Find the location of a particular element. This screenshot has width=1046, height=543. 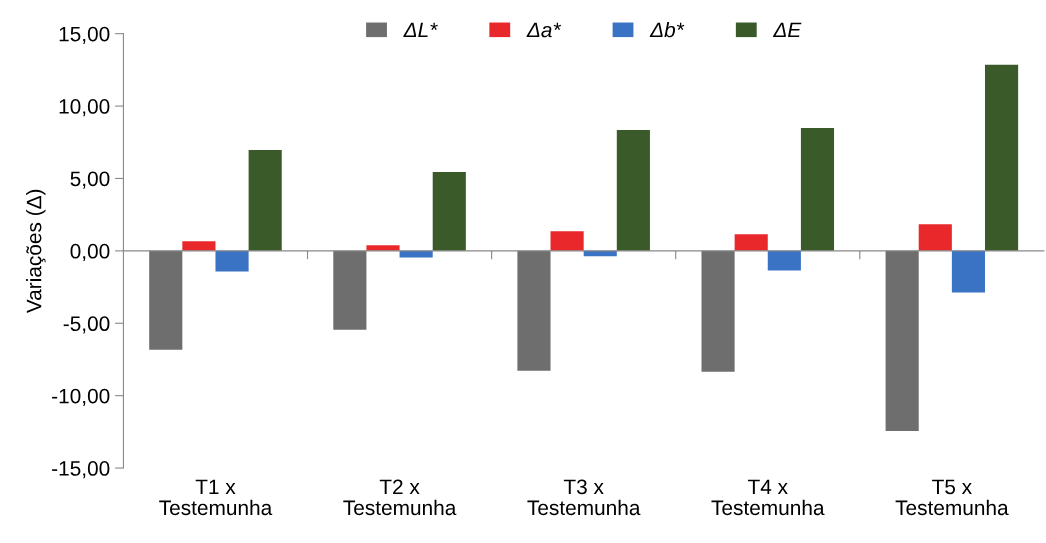

x-tick-label: T1 x Testemunha is located at coordinates (216, 497).